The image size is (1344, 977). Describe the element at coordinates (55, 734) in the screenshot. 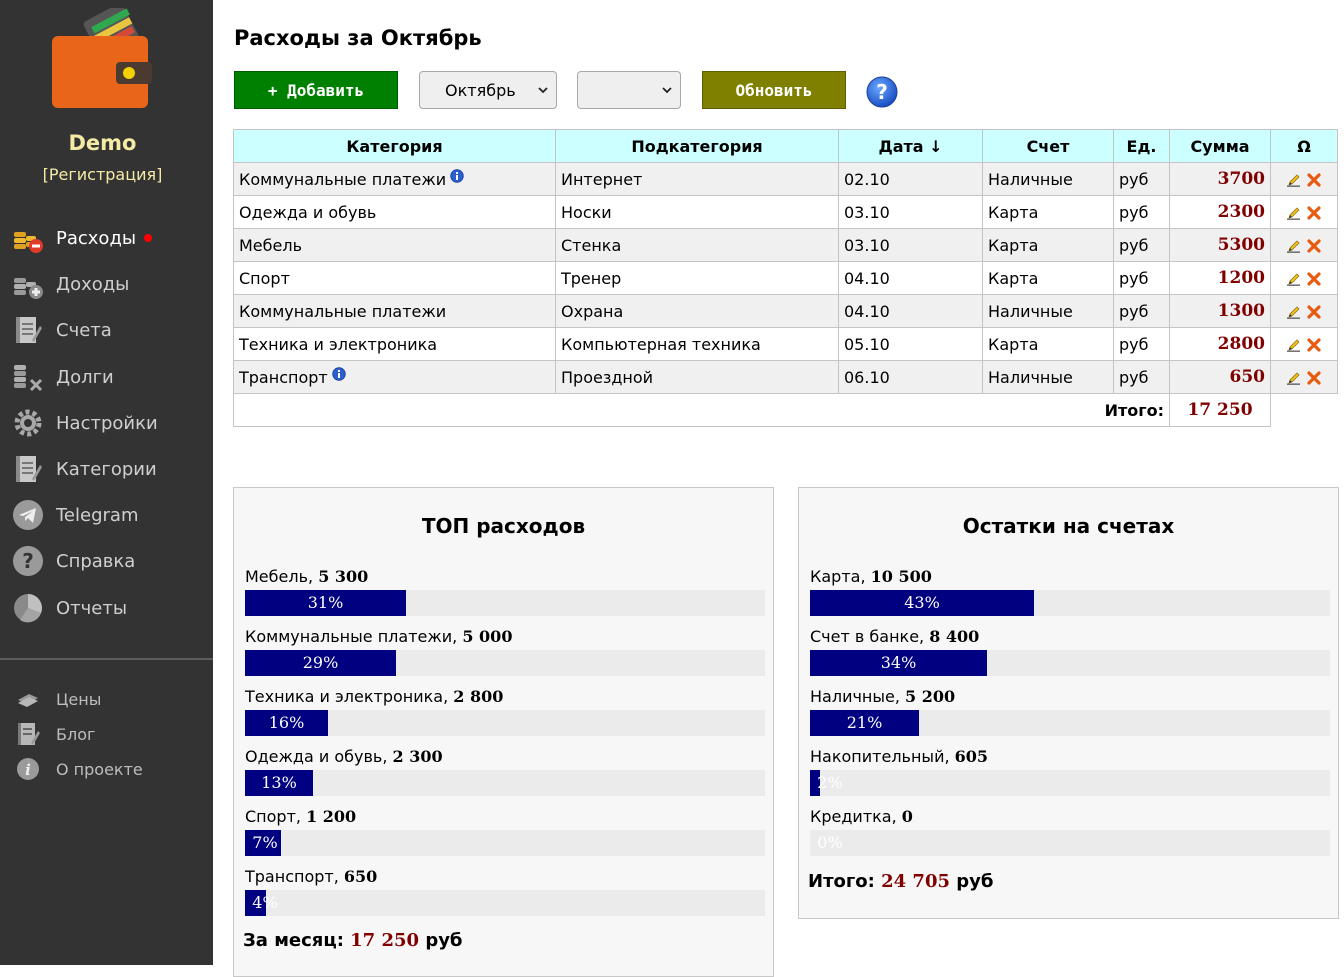

I see `nav-item-blog: Блог` at that location.